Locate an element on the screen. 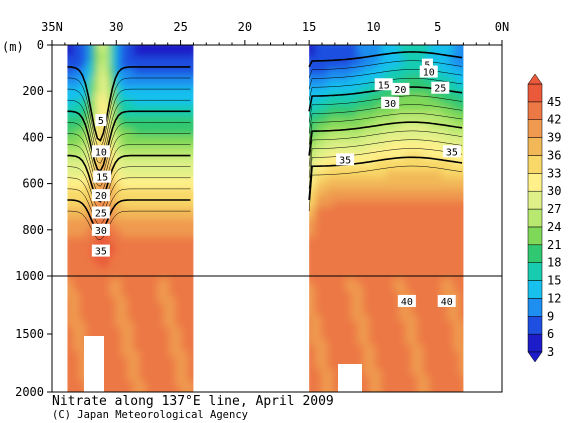 This screenshot has height=423, width=570. y-tick-label: 1500 is located at coordinates (29, 334).